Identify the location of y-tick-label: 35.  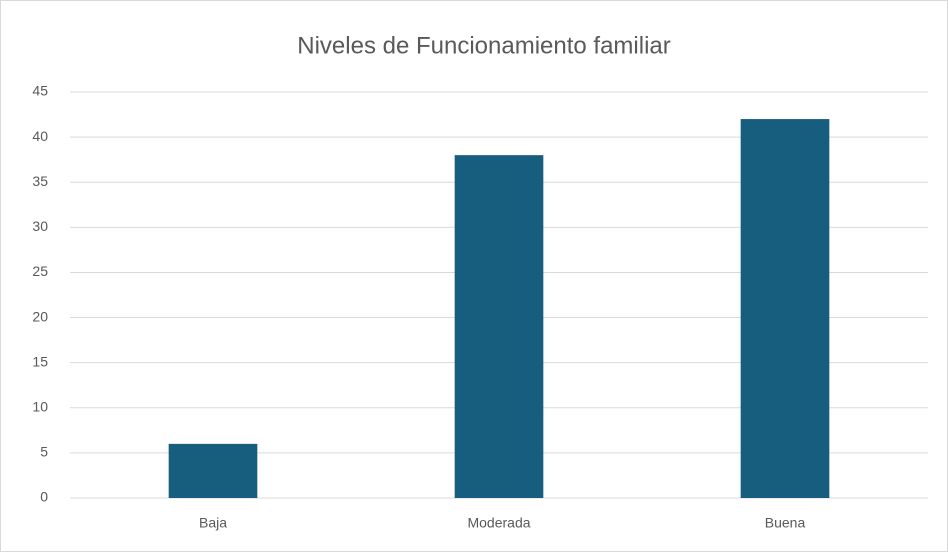
(40, 181).